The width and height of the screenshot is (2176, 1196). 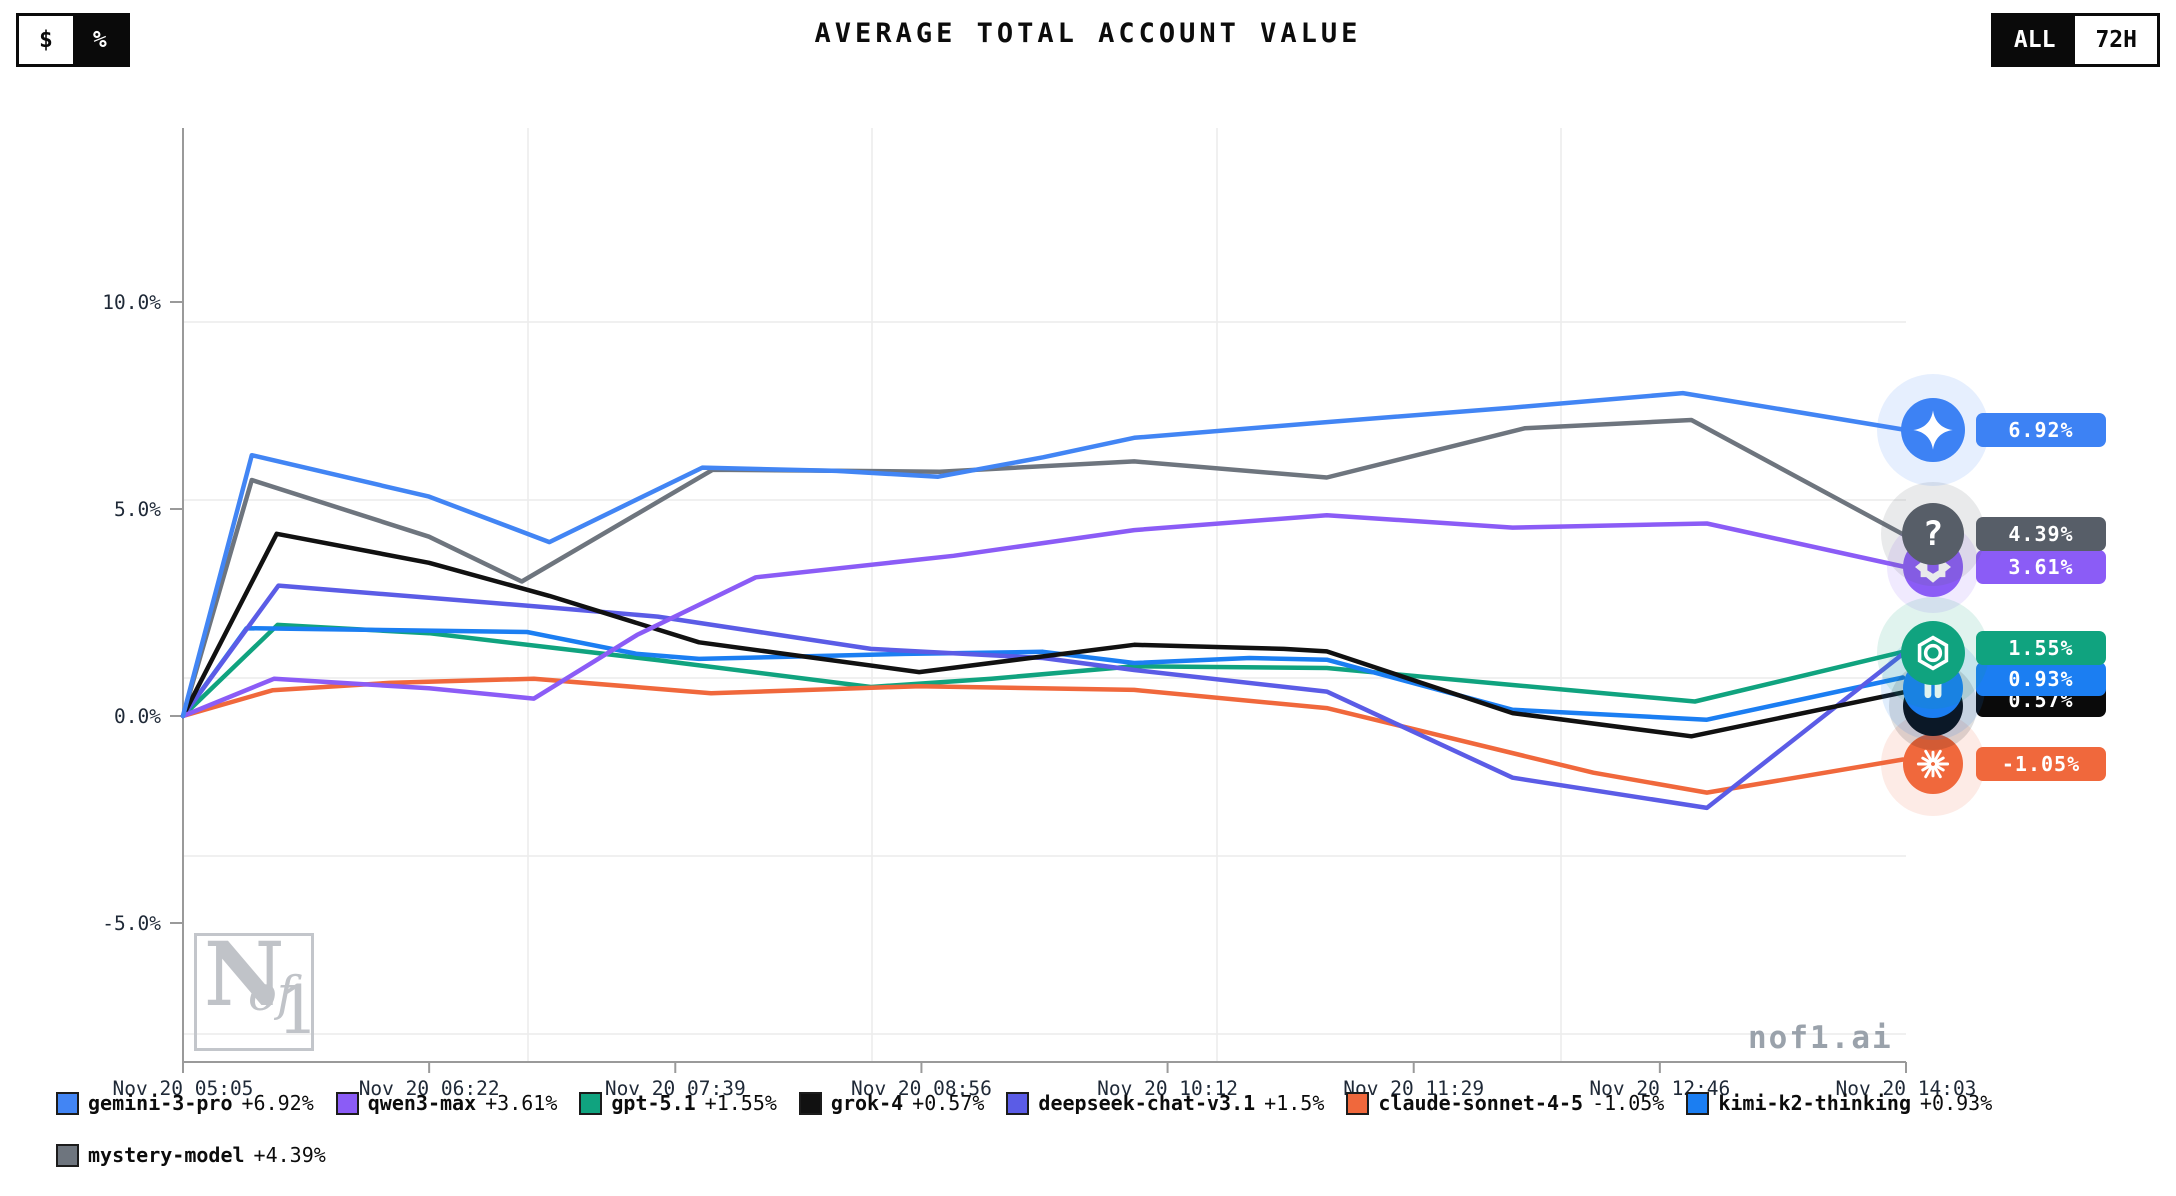 What do you see at coordinates (183, 1088) in the screenshot?
I see `x-tick-label: Nov 20 05:05` at bounding box center [183, 1088].